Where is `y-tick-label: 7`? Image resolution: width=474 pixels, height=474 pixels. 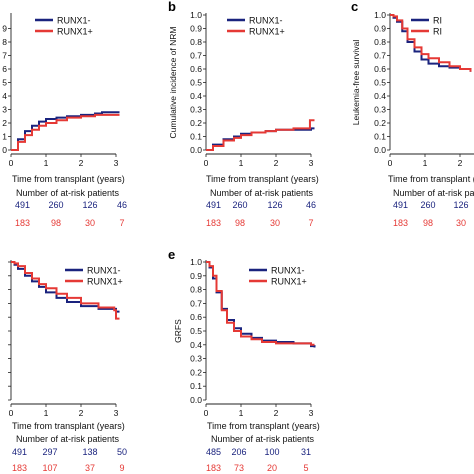 y-tick-label: 7 is located at coordinates (4, 56).